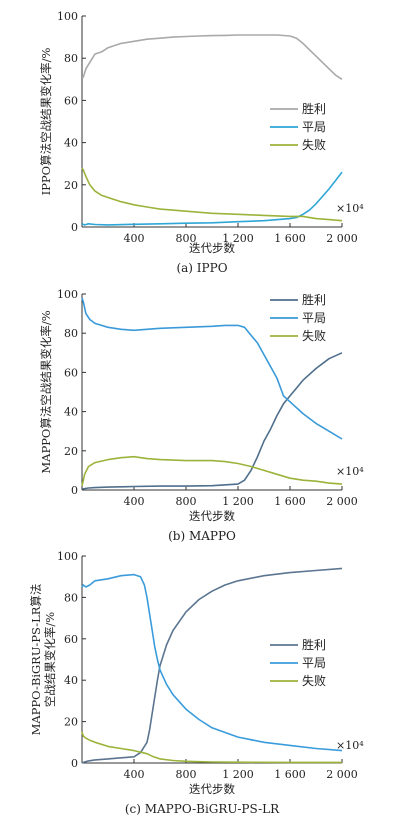  What do you see at coordinates (186, 501) in the screenshot?
I see `chart-2-x-tick-label: 800` at bounding box center [186, 501].